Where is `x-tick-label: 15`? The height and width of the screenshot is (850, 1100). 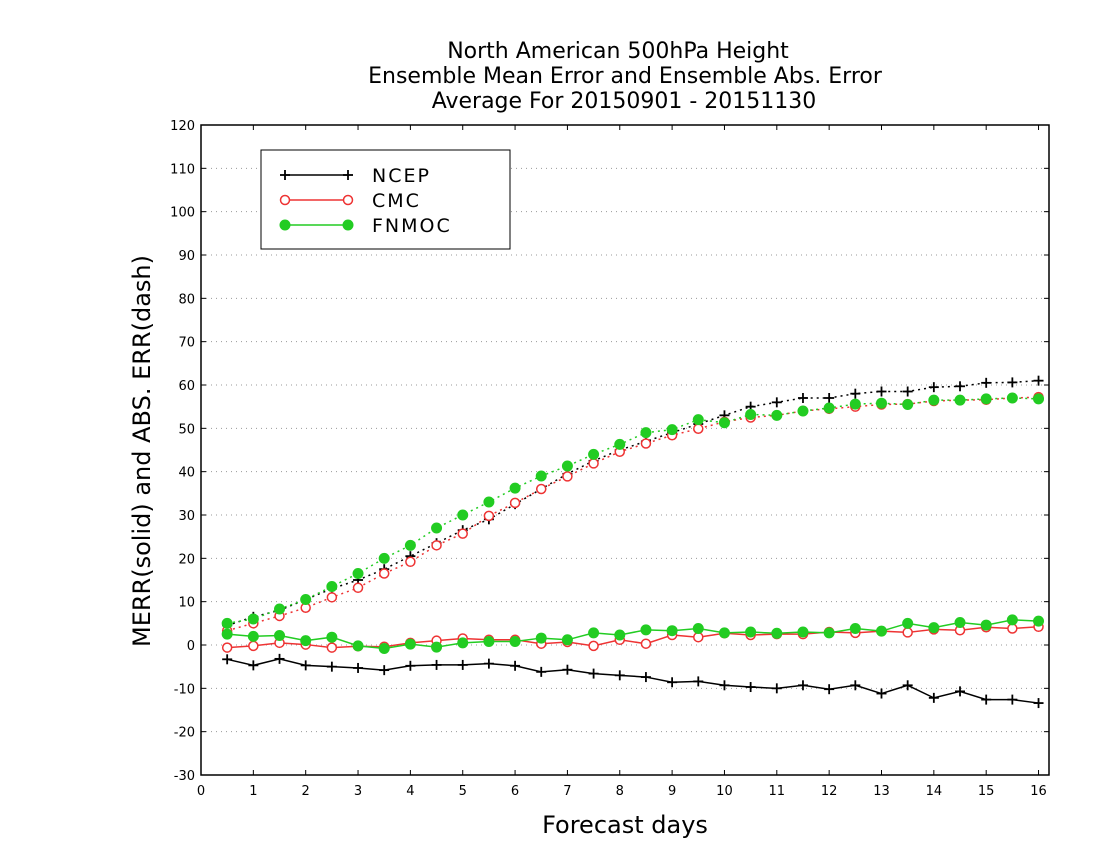 x-tick-label: 15 is located at coordinates (986, 791).